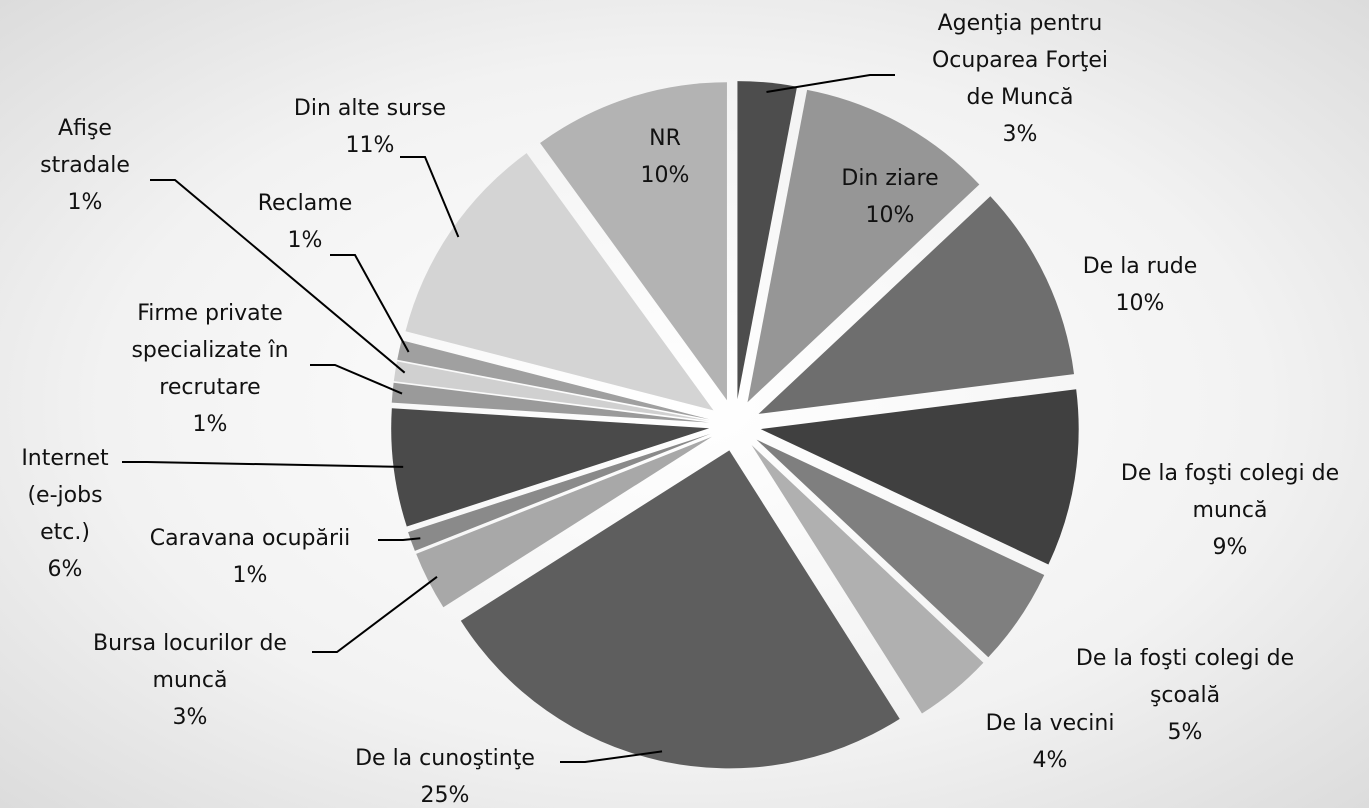 The width and height of the screenshot is (1369, 808). I want to click on slice-label: Internet (e-jobs etc.) 6%, so click(65, 514).